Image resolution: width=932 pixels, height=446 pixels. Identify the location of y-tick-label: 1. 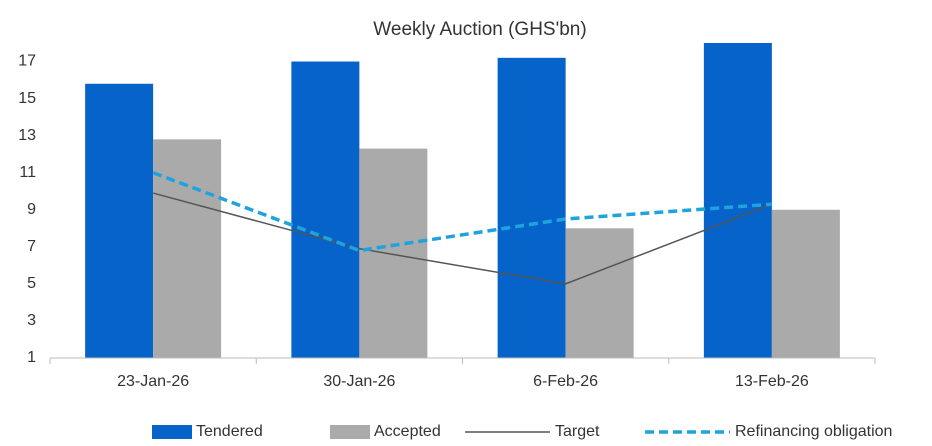
(31, 357).